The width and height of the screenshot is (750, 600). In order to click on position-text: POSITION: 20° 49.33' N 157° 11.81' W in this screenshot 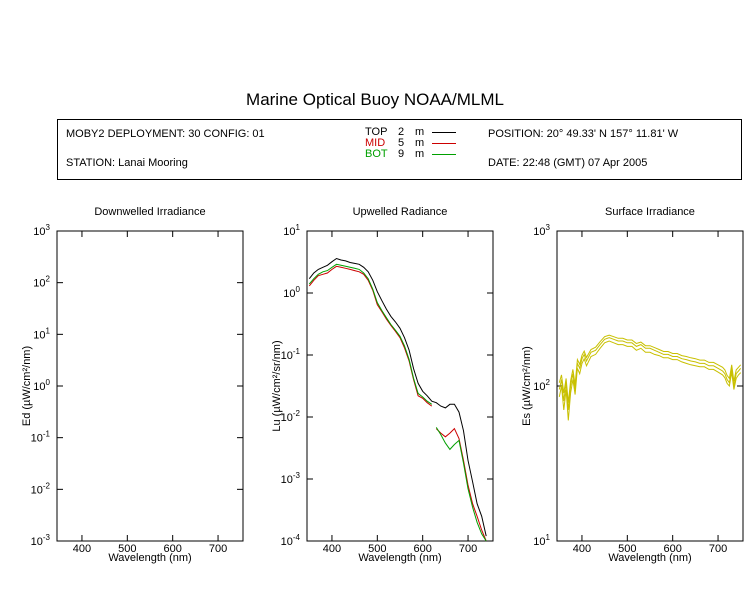, I will do `click(583, 134)`.